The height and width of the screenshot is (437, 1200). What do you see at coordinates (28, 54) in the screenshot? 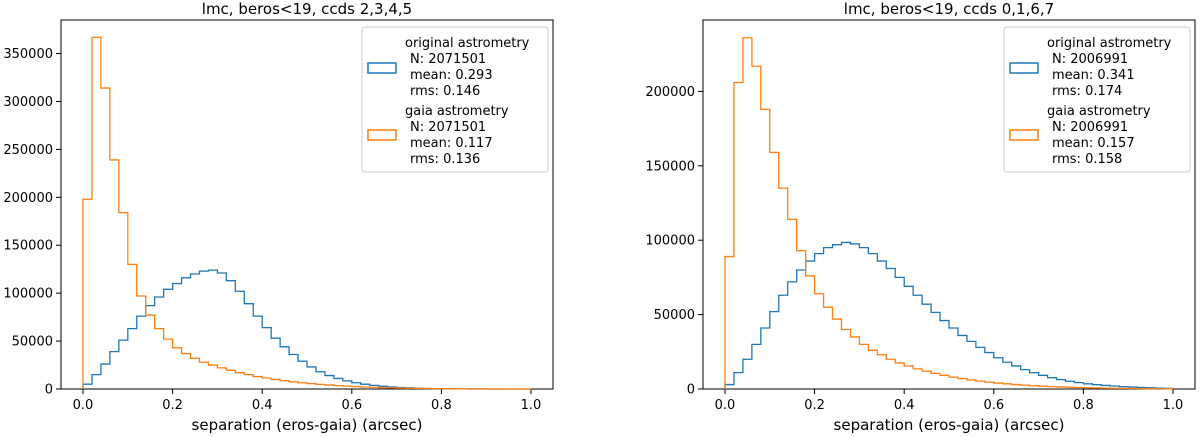
I see `y-tick-label: 350000` at bounding box center [28, 54].